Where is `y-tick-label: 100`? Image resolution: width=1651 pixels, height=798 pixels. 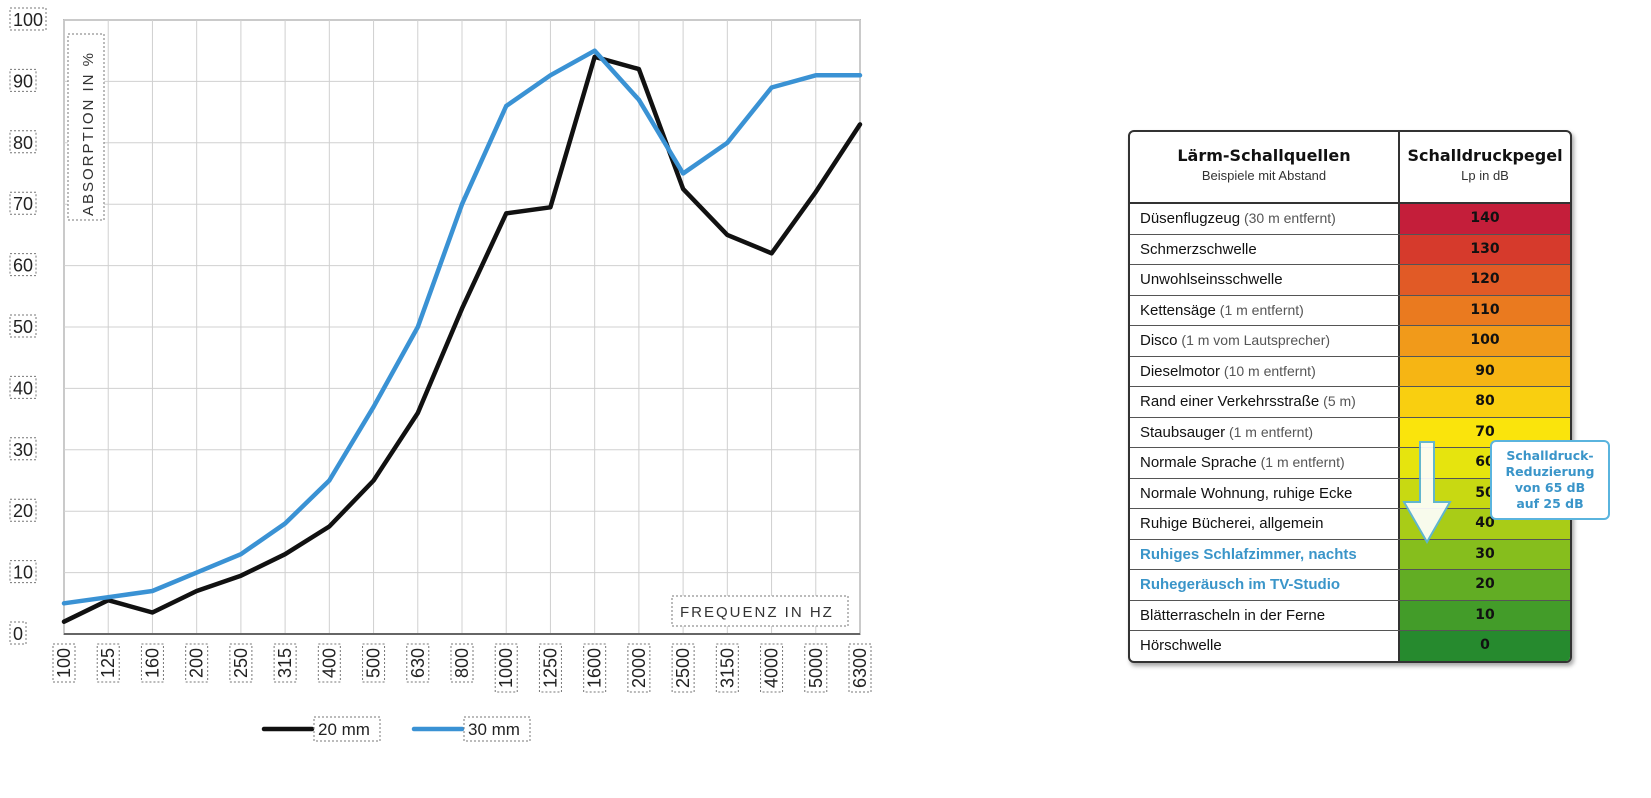
y-tick-label: 100 is located at coordinates (28, 20).